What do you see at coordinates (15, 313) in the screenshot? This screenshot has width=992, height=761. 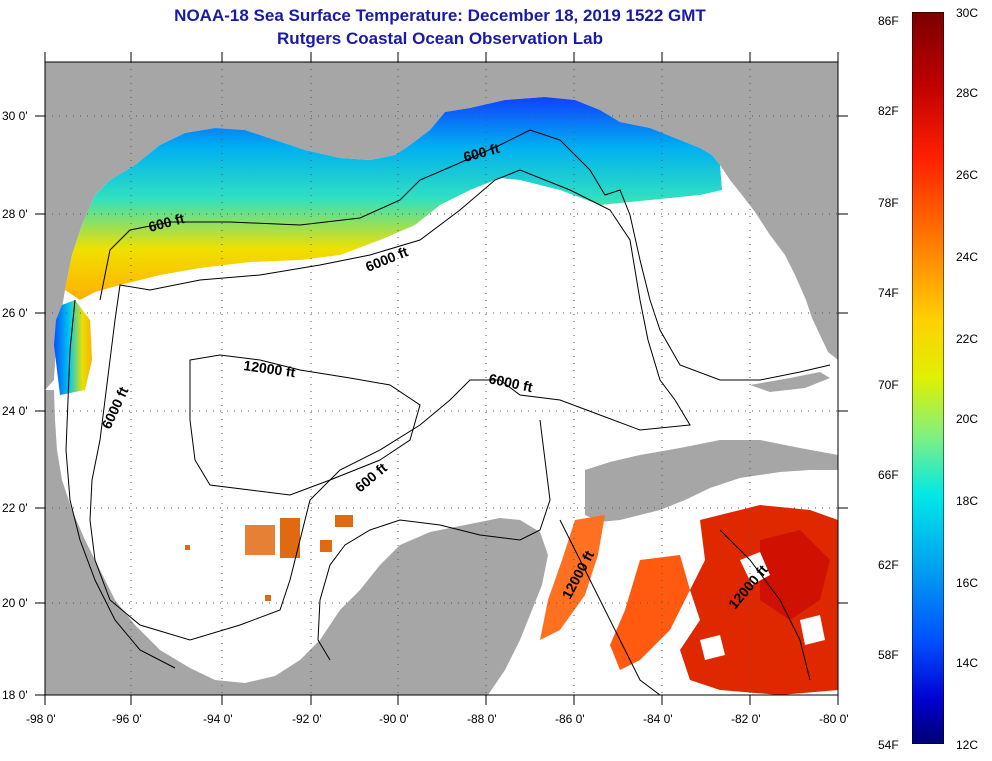 I see `lat-label-26: 26 0'` at bounding box center [15, 313].